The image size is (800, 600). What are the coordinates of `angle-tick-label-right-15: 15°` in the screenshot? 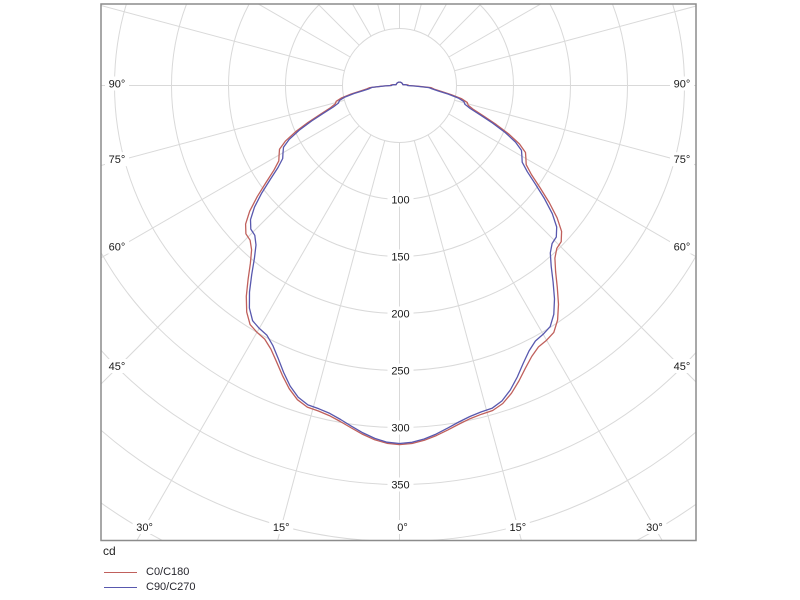 It's located at (517, 528).